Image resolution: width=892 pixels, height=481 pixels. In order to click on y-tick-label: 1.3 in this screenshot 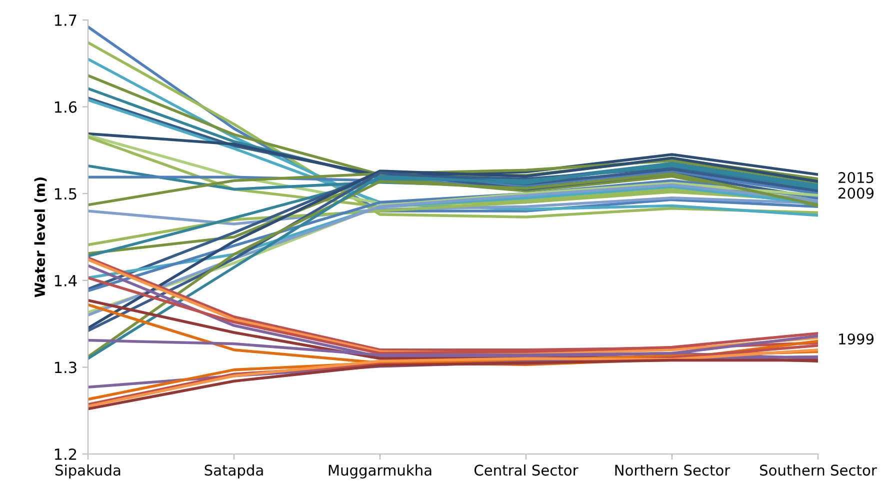, I will do `click(65, 368)`.